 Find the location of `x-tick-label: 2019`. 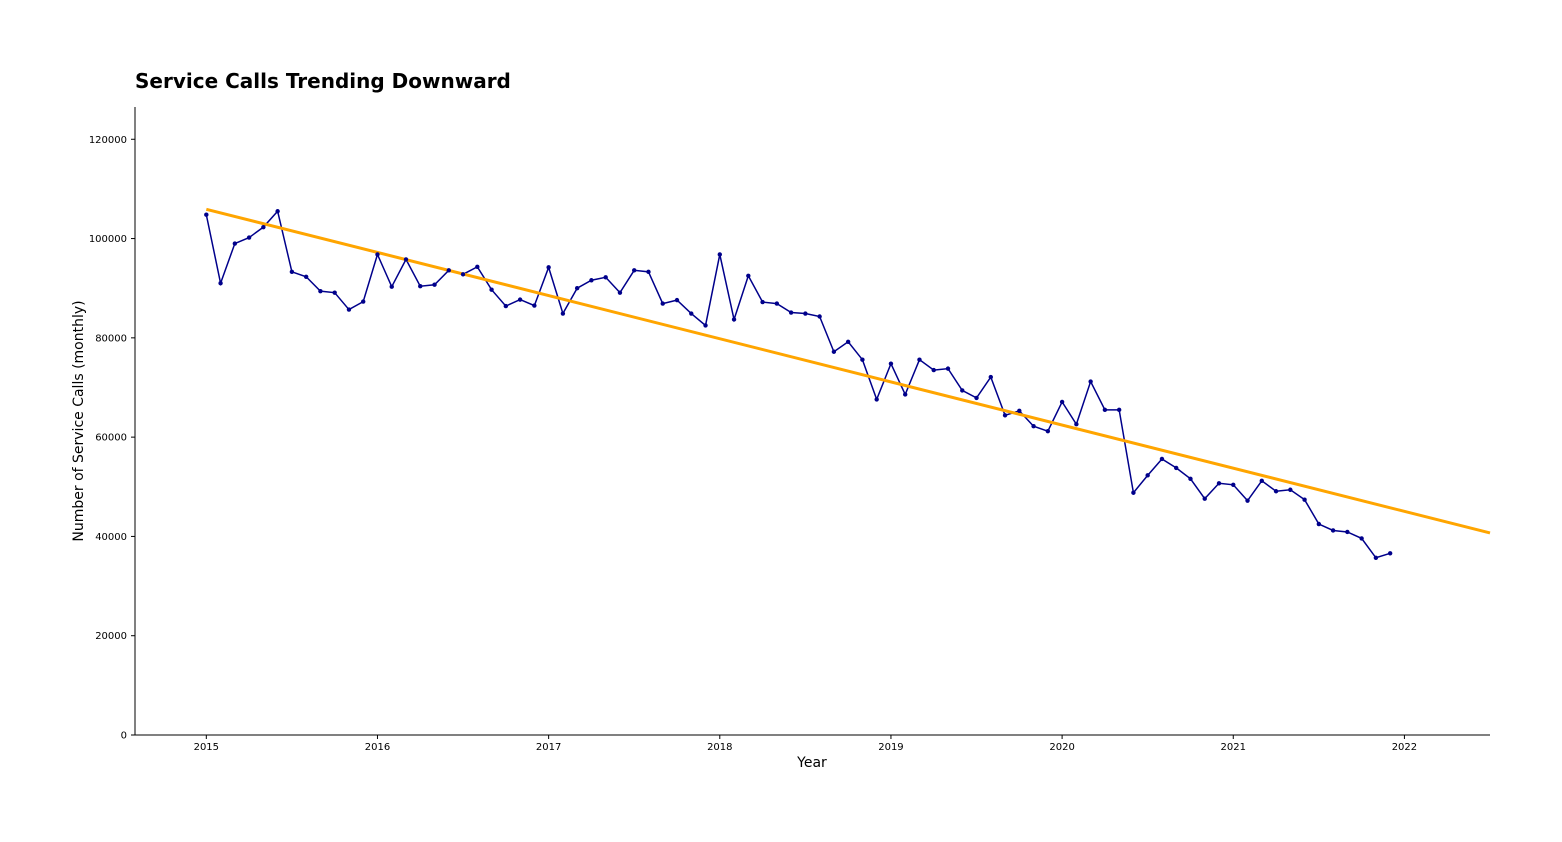

x-tick-label: 2019 is located at coordinates (890, 747).